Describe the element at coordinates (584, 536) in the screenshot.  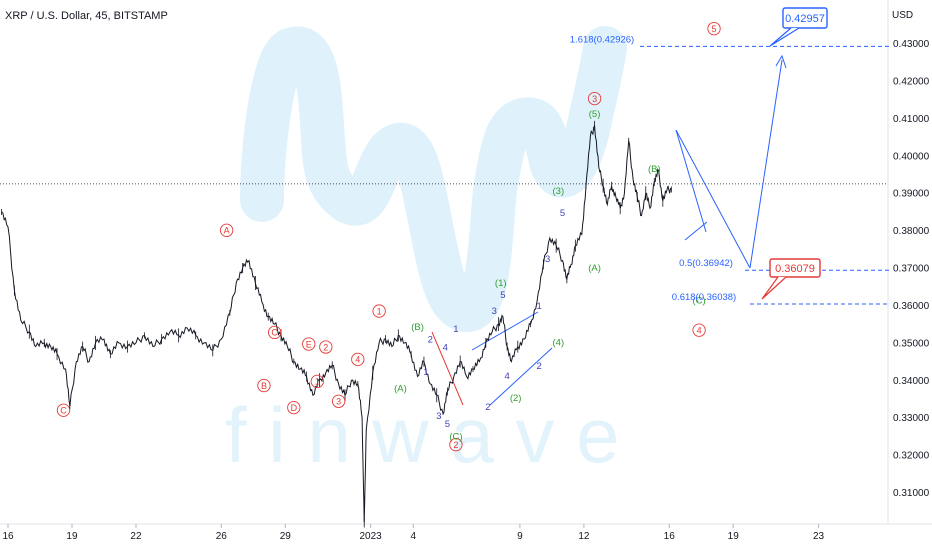
I see `x-tick-label: 12` at that location.